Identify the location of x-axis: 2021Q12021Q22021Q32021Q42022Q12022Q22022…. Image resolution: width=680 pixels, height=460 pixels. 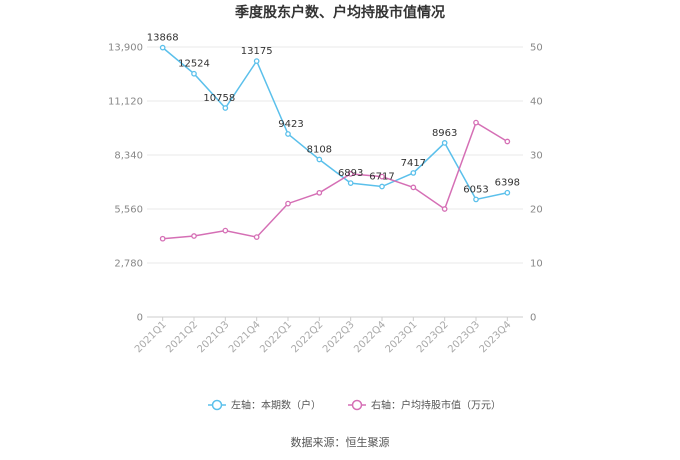
(323, 336).